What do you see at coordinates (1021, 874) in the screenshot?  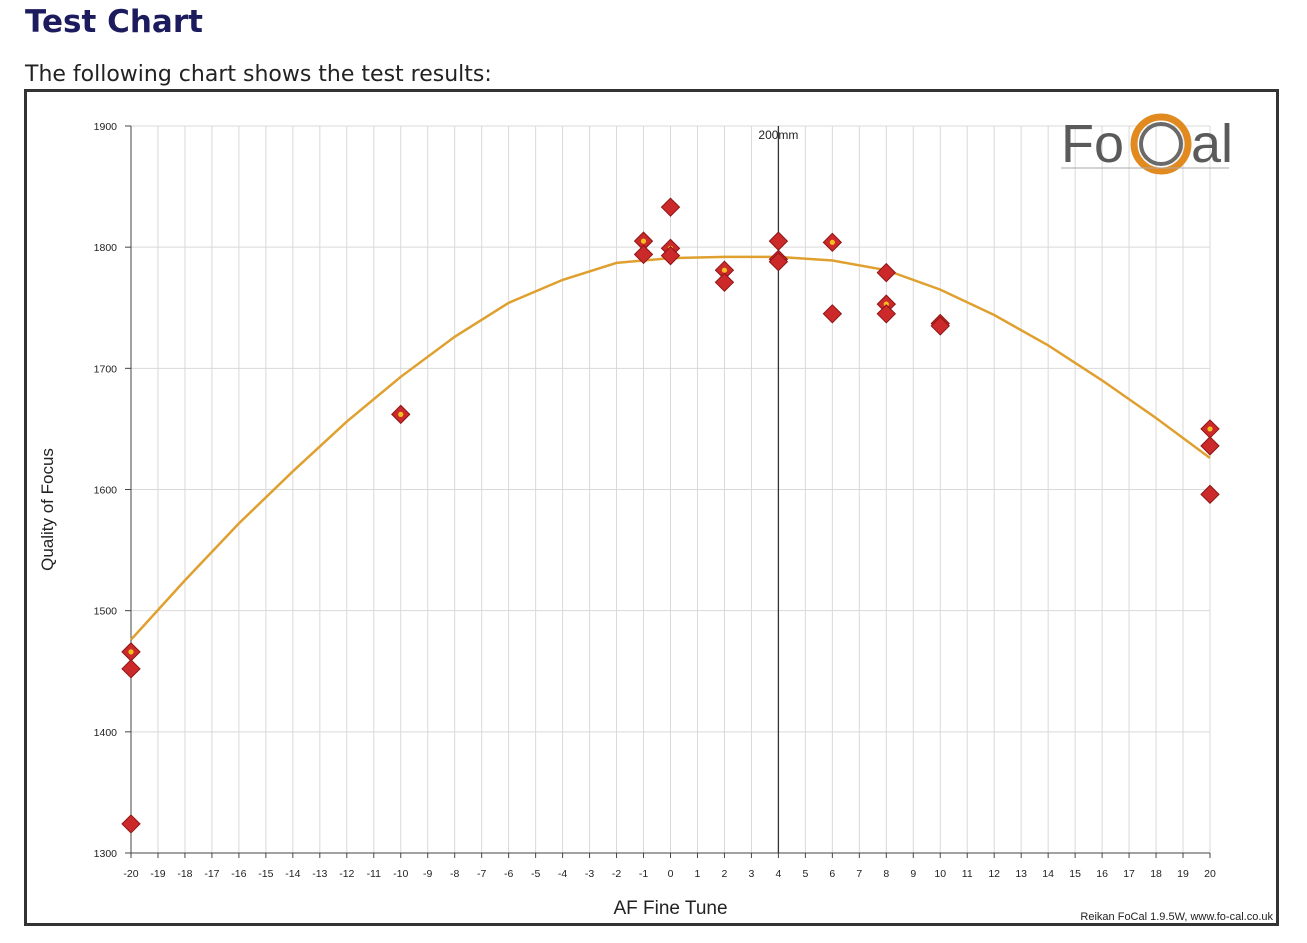 I see `x-tick-label: 13` at bounding box center [1021, 874].